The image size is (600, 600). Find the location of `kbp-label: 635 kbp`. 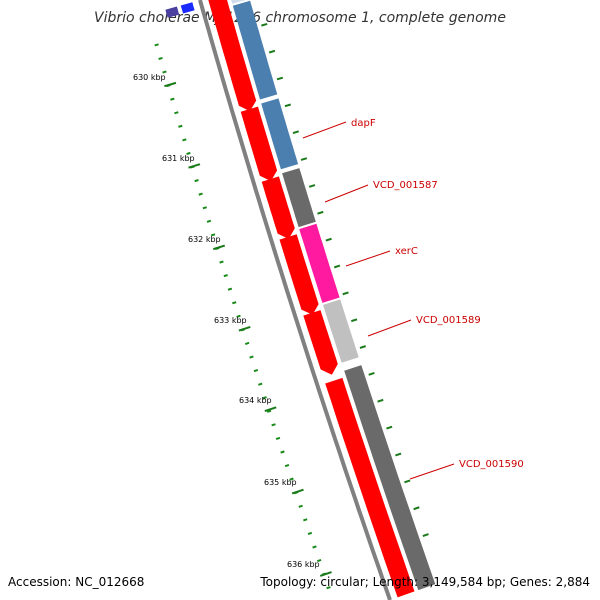

kbp-label: 635 kbp is located at coordinates (280, 482).